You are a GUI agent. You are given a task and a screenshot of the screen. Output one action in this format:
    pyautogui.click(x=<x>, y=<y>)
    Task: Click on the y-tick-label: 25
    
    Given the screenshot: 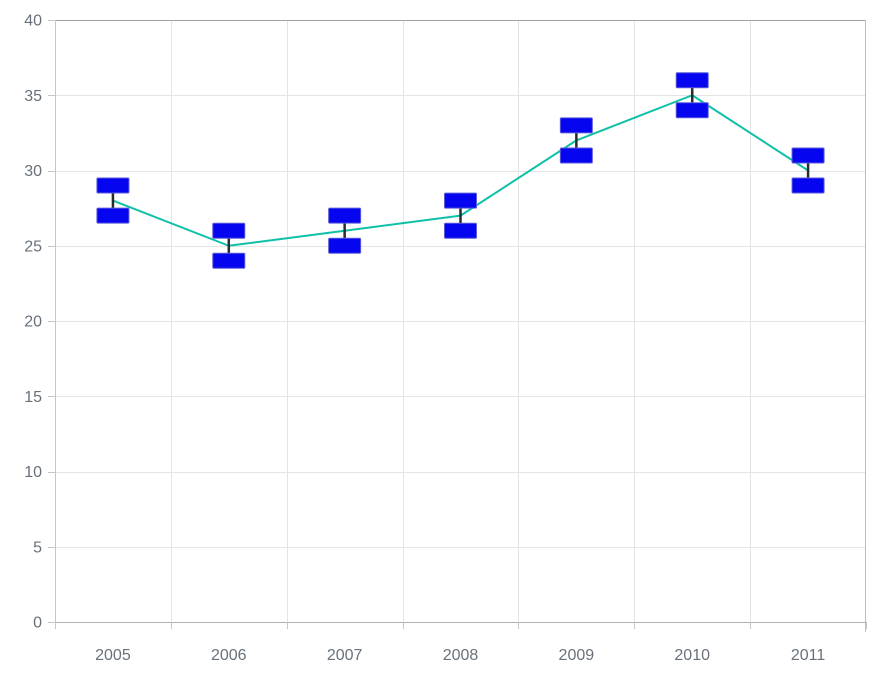 What is the action you would take?
    pyautogui.click(x=33, y=246)
    